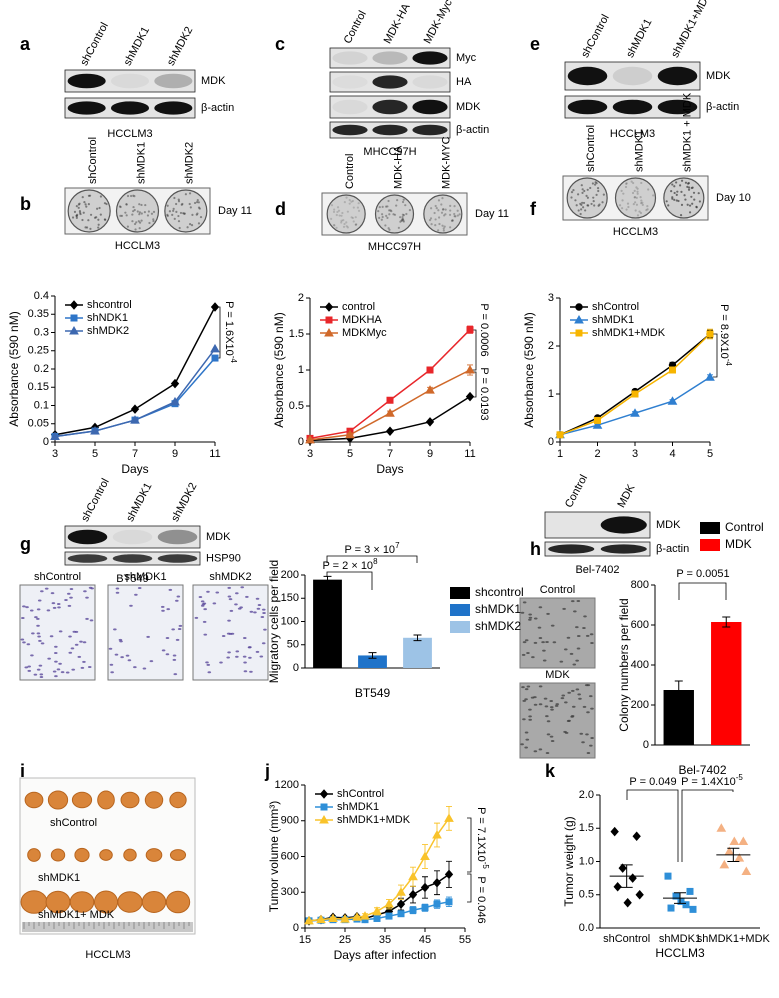  I want to click on lane-label: shMDK1 + MDK, so click(688, 132).